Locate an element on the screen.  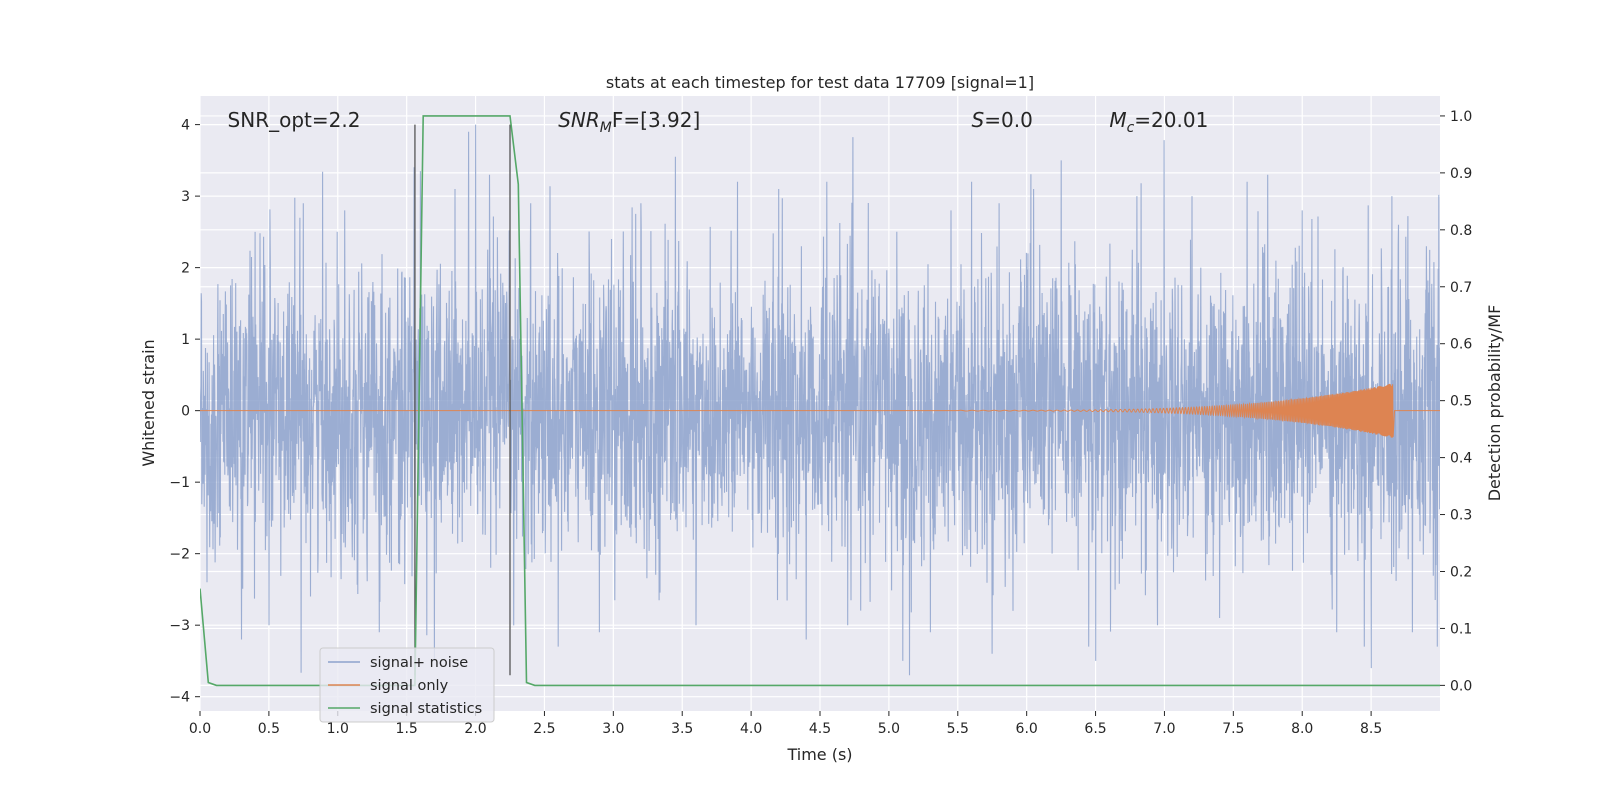
x-axis-label: Time (s) is located at coordinates (819, 754).